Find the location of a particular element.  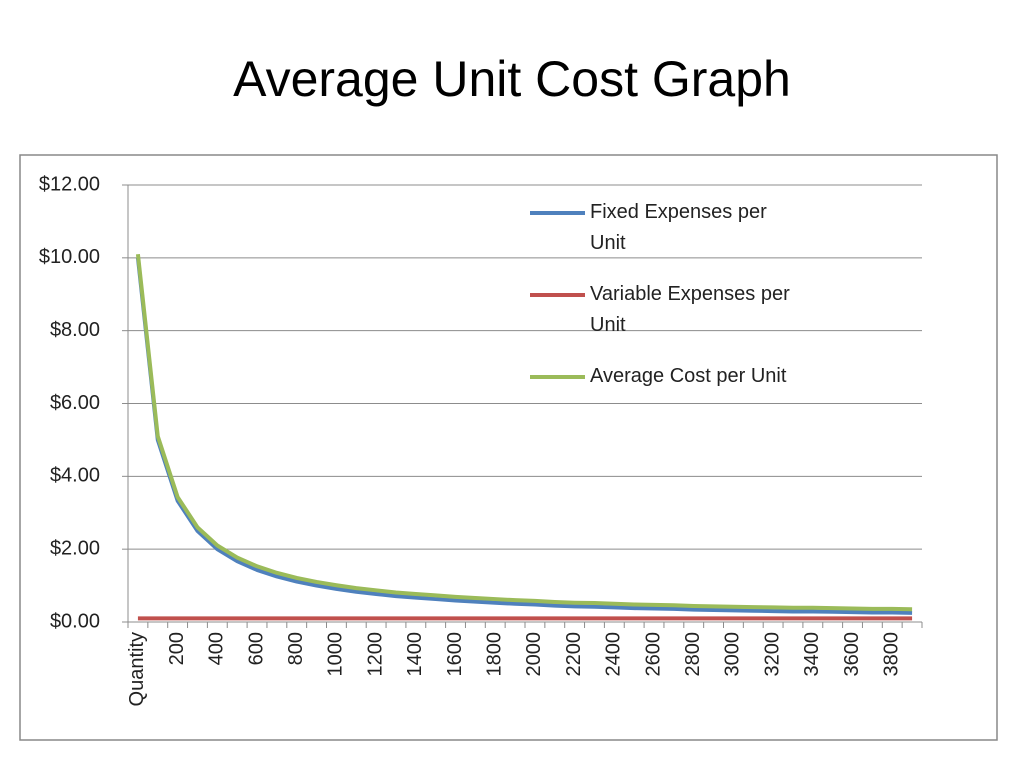

y-tick-label: $12.00 is located at coordinates (69, 184).